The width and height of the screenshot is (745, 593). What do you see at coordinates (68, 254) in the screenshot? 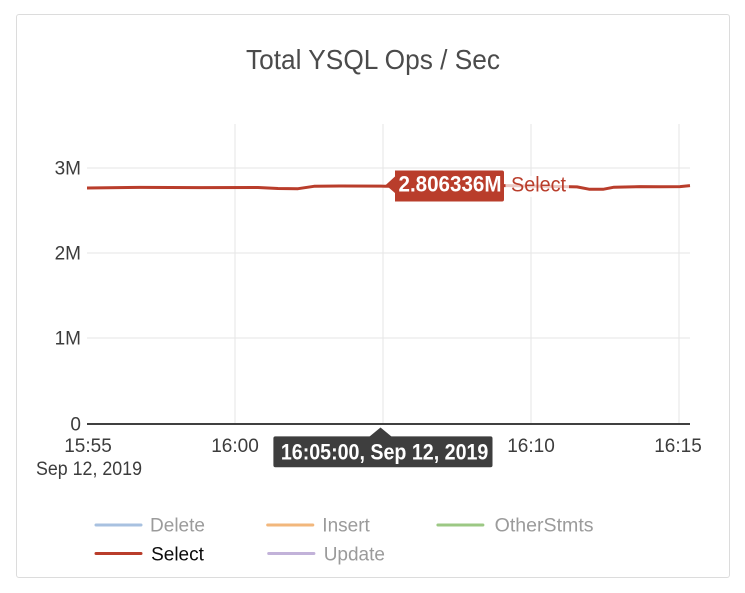
I see `svg-text: 2M` at bounding box center [68, 254].